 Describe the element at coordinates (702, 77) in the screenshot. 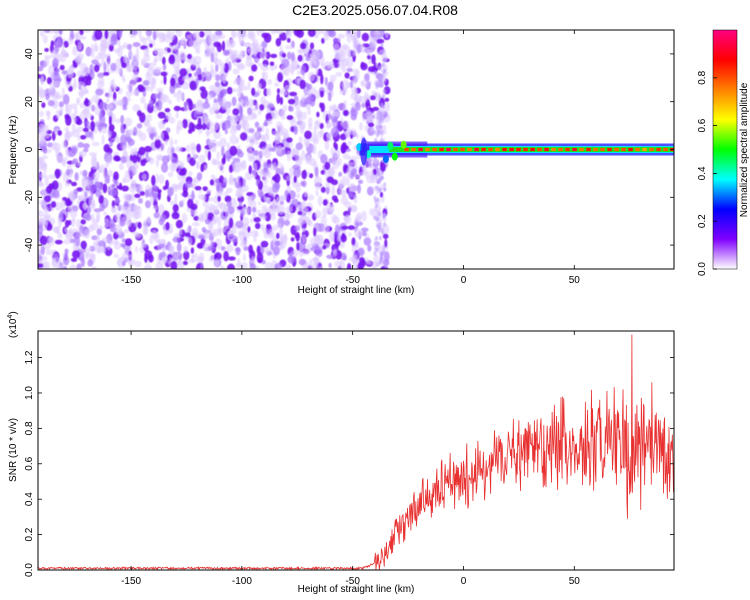

I see `colorbar-tick-label: 0.8` at that location.